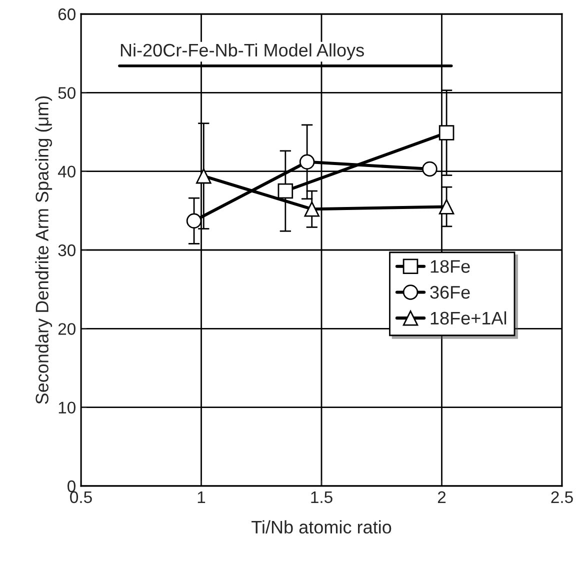 This screenshot has height=565, width=577. What do you see at coordinates (321, 497) in the screenshot?
I see `x-tick-label: 1.5` at bounding box center [321, 497].